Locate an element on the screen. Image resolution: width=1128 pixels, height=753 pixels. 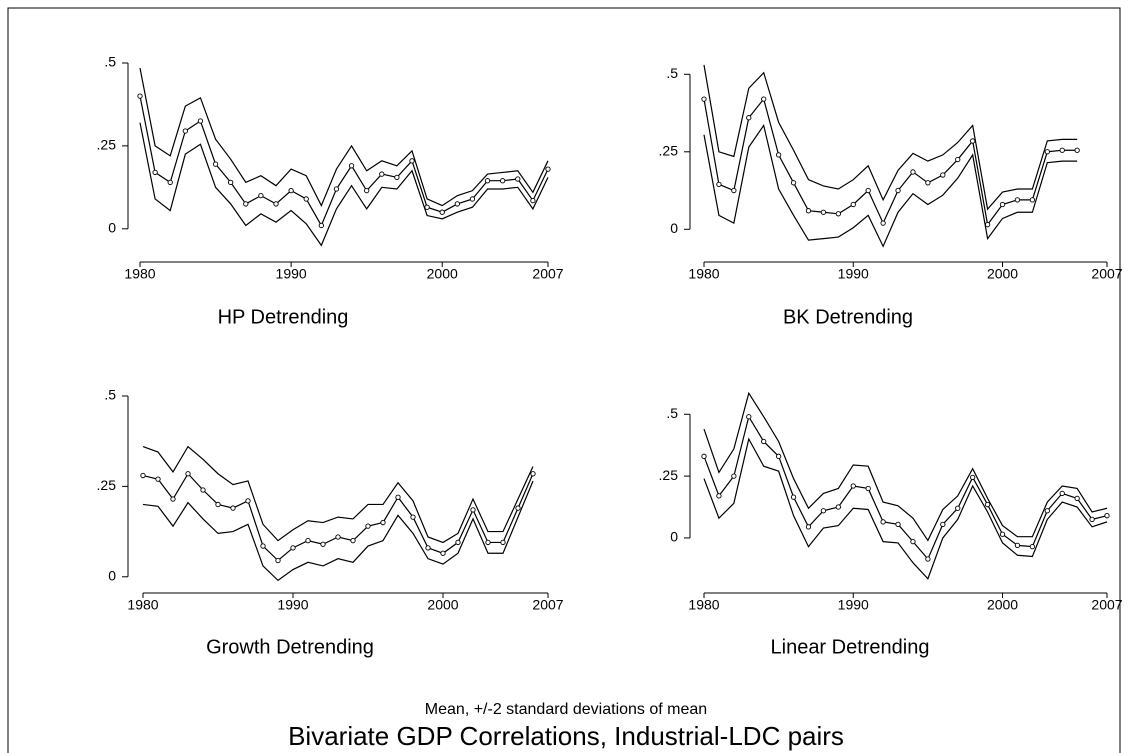
panel-title: Linear Detrending is located at coordinates (850, 647).